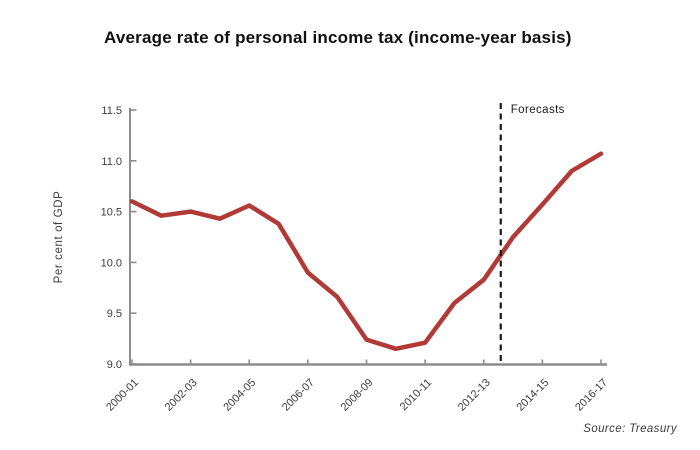 The width and height of the screenshot is (700, 450). I want to click on forecast-label: Forecasts, so click(538, 110).